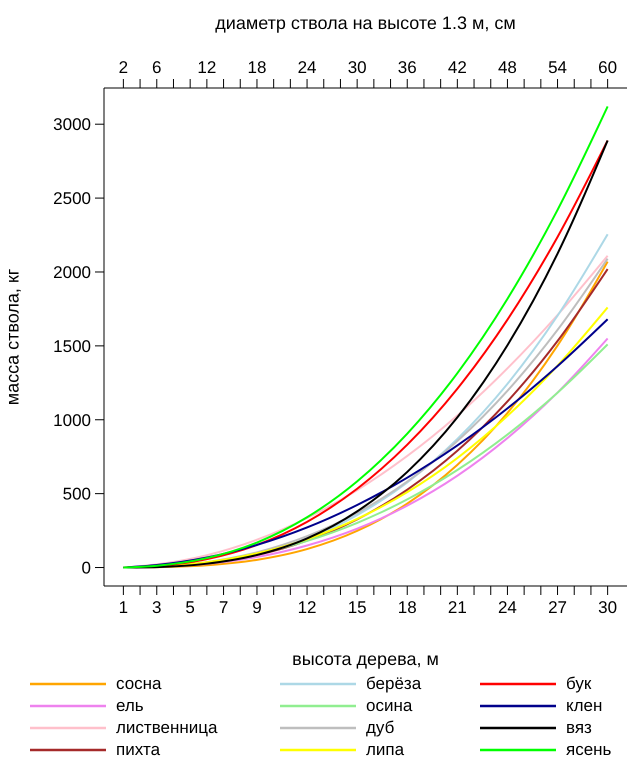 This screenshot has width=627, height=773. I want to click on legend-label: клен, so click(584, 706).